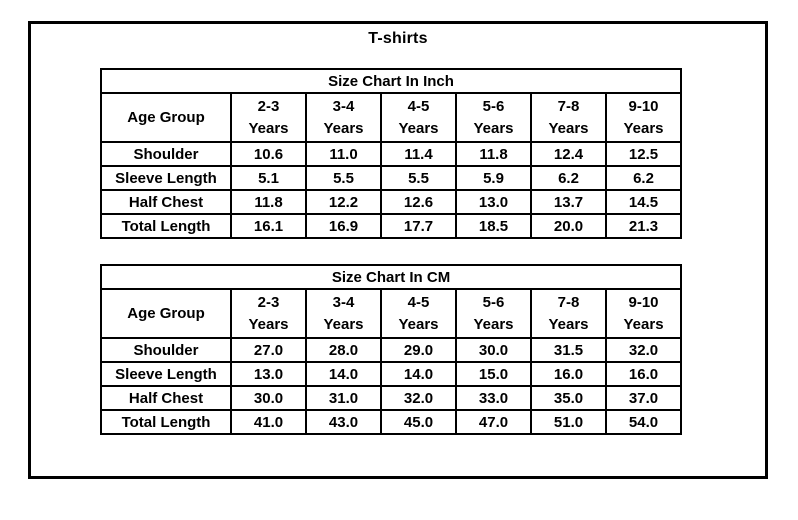 The height and width of the screenshot is (520, 798). What do you see at coordinates (643, 422) in the screenshot?
I see `cell-value: 54.0` at bounding box center [643, 422].